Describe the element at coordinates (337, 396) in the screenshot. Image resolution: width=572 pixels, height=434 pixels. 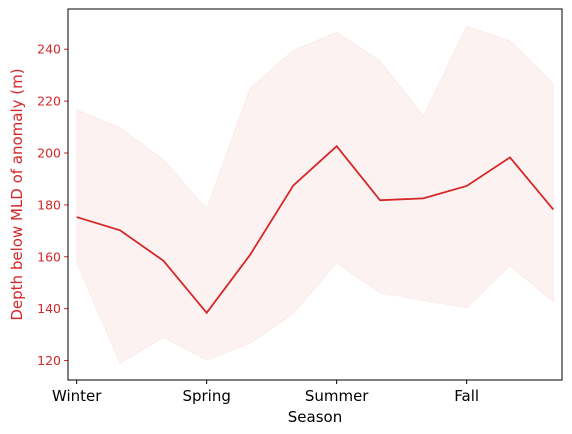
I see `x-tick-label: Summer` at that location.